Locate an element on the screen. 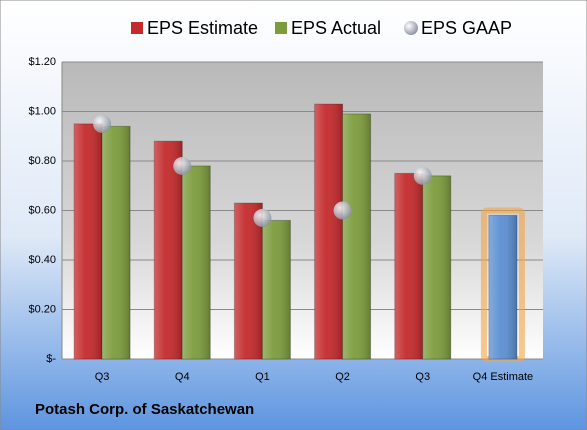 The image size is (587, 430). y-tick-label: $0.80 is located at coordinates (42, 161).